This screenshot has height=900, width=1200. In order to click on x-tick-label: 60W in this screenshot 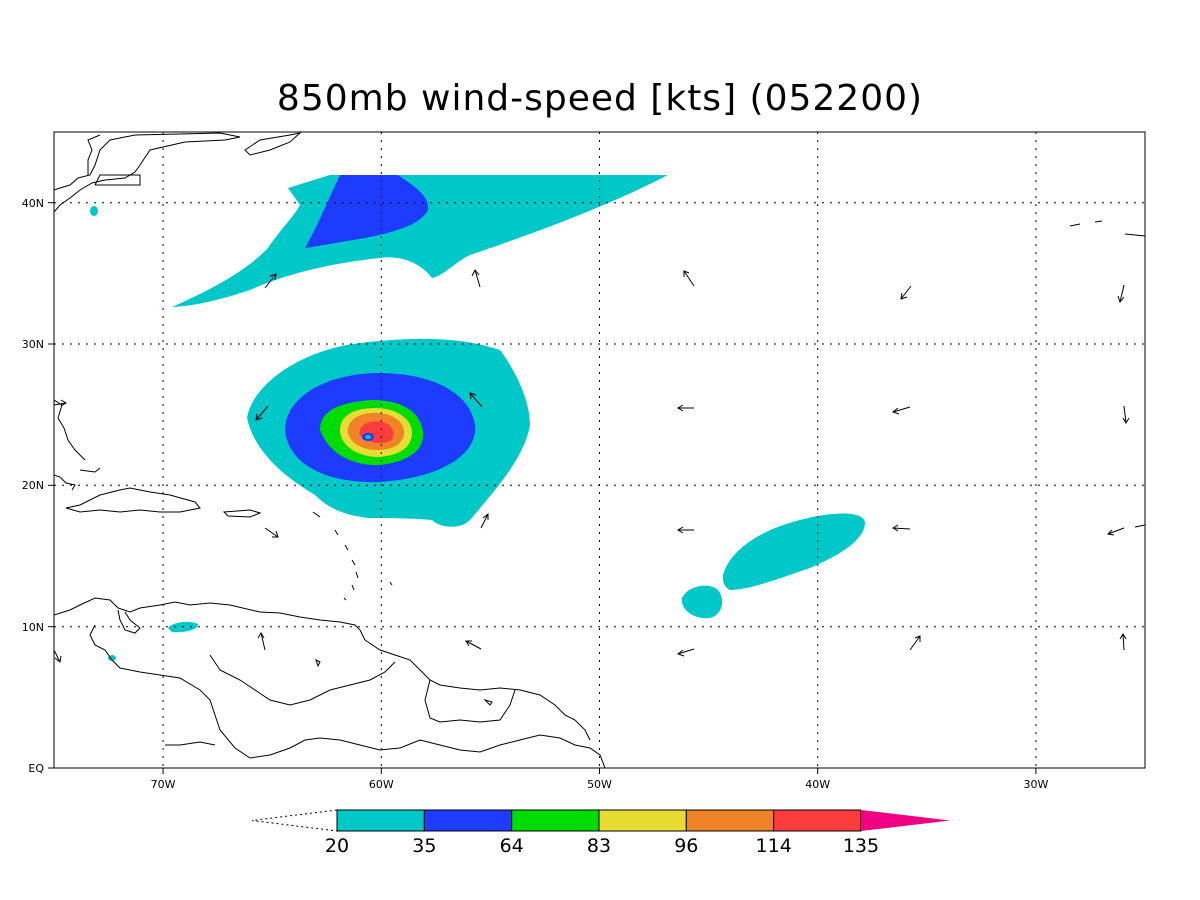, I will do `click(381, 784)`.